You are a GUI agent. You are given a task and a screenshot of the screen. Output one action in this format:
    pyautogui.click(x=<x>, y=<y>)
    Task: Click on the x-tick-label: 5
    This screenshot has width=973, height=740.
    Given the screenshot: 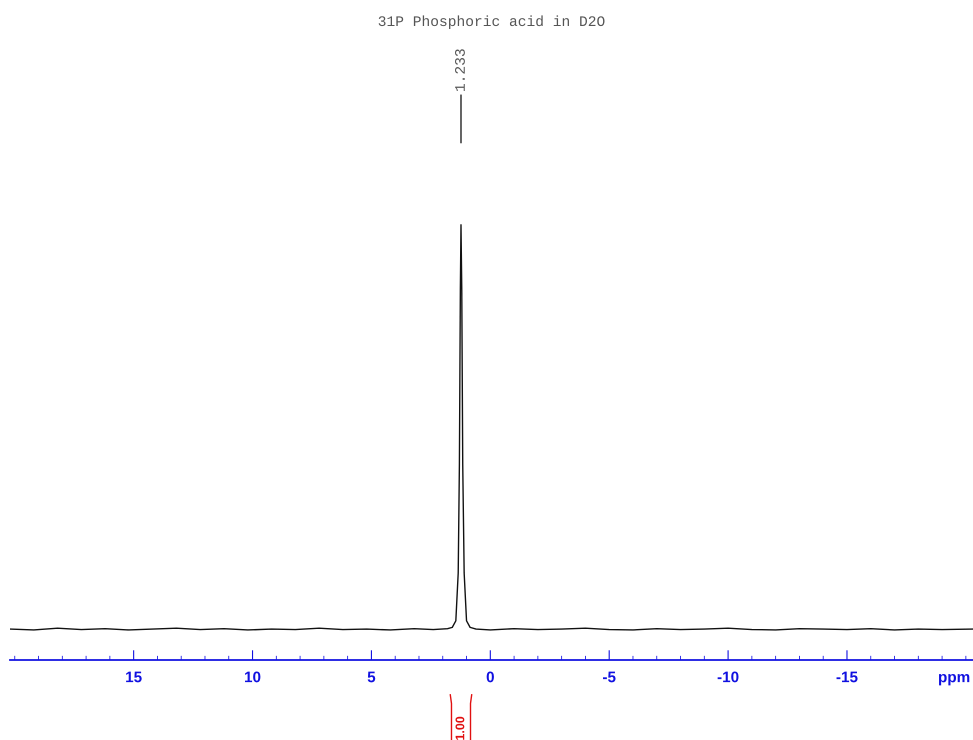 What is the action you would take?
    pyautogui.click(x=372, y=677)
    